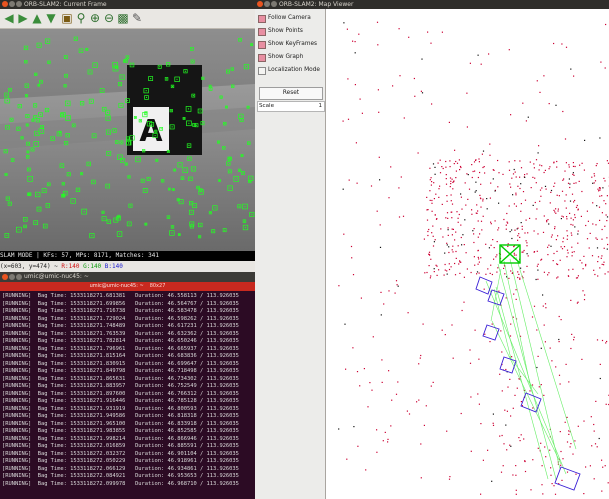  What do you see at coordinates (127, 4) in the screenshot?
I see `current-frame-titlebar: ORB-SLAM2: Current Frame` at bounding box center [127, 4].